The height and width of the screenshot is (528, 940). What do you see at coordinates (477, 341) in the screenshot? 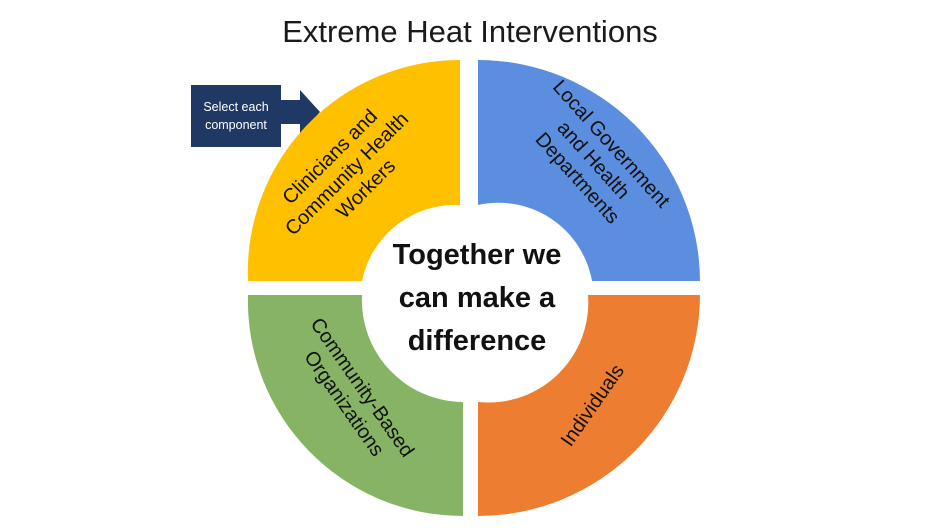
I see `center-message-line-3: difference` at bounding box center [477, 341].